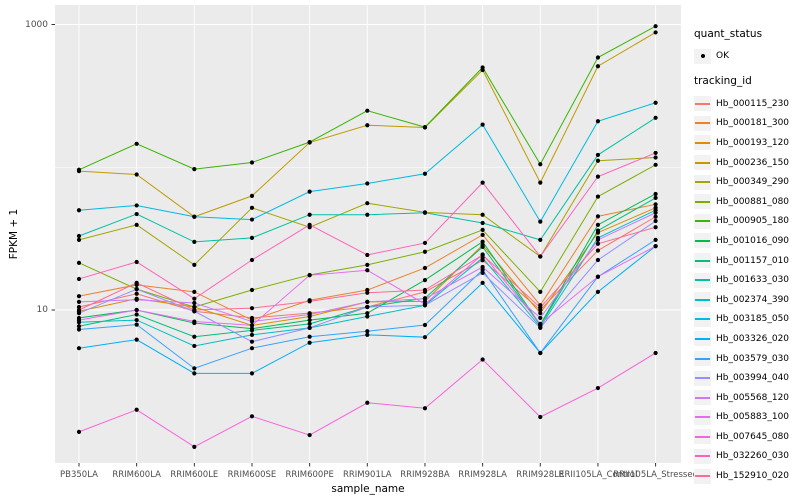 The width and height of the screenshot is (800, 500). Describe the element at coordinates (753, 299) in the screenshot. I see `legend-item-label: Hb_002374_390` at that location.